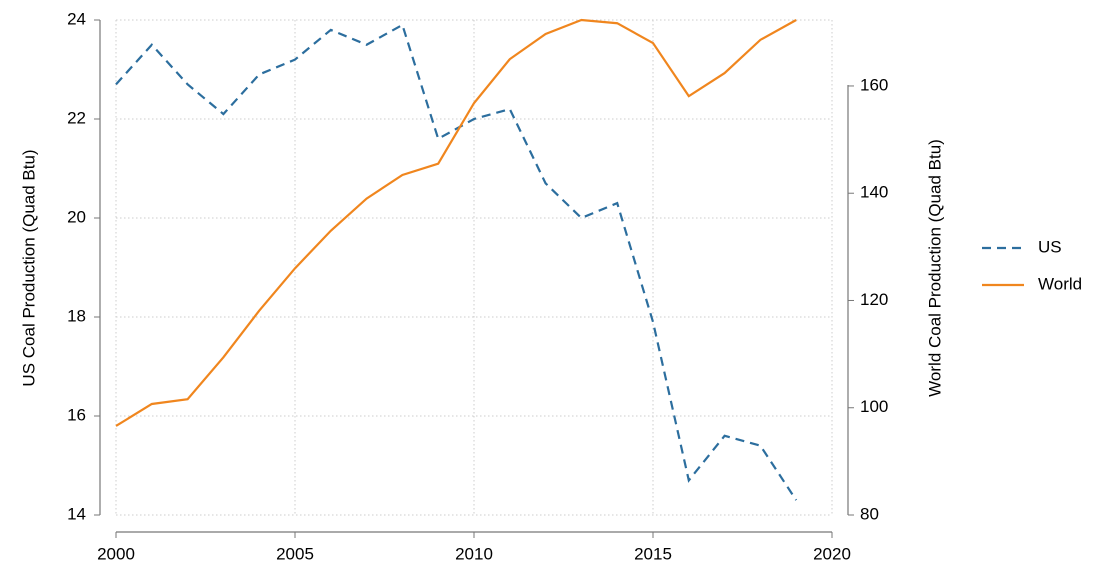  Describe the element at coordinates (1060, 283) in the screenshot. I see `legend-label: World` at that location.